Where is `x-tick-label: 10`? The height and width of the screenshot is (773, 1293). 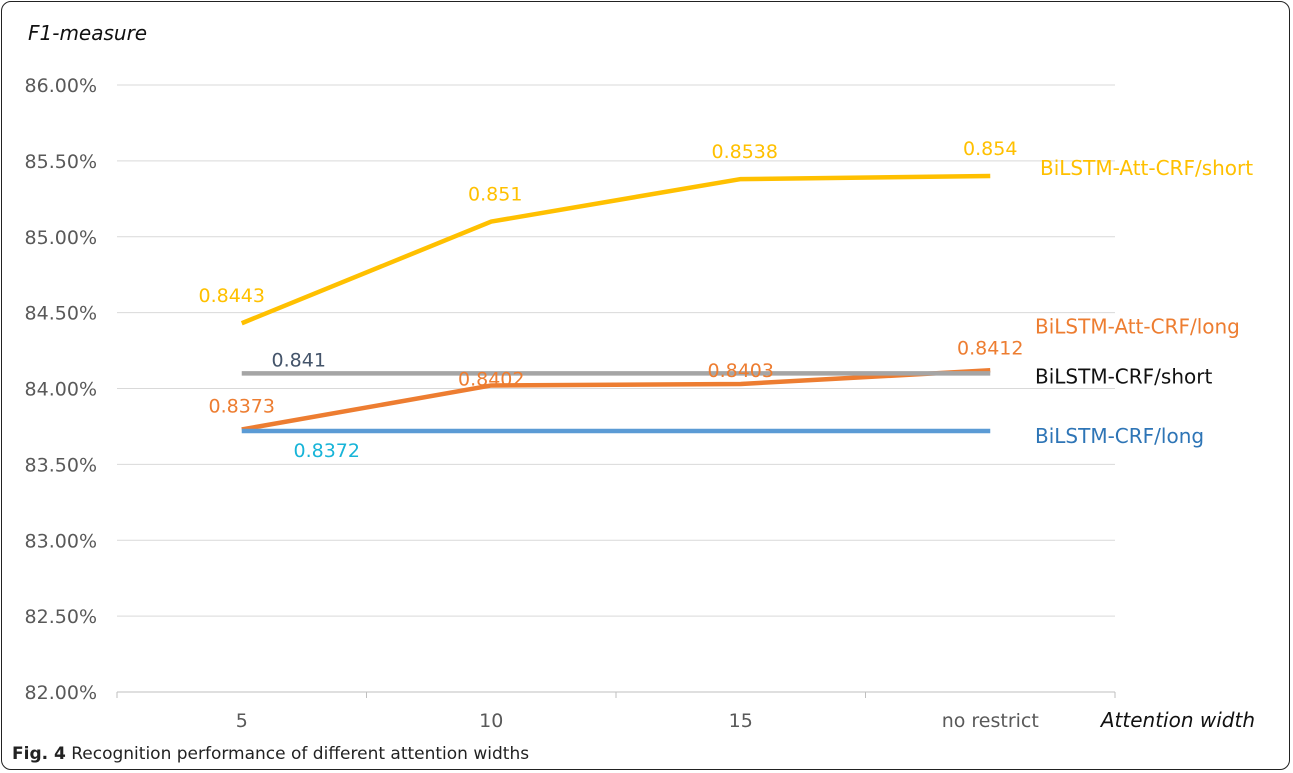 x-tick-label: 10 is located at coordinates (491, 721).